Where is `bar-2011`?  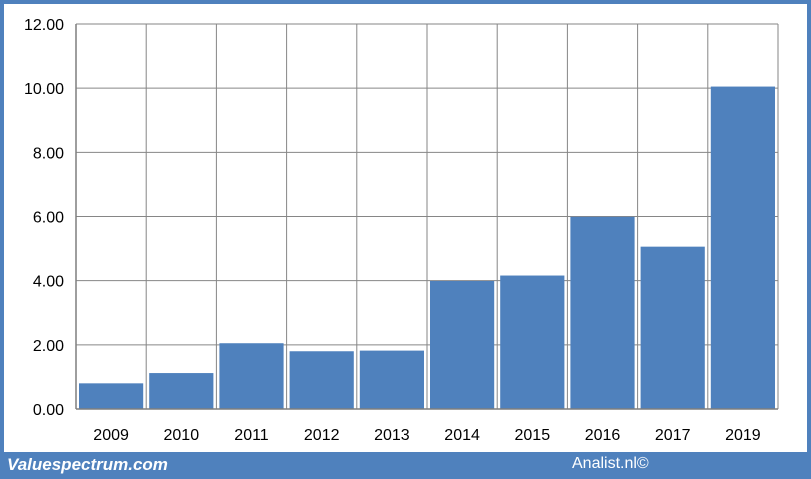
bar-2011 is located at coordinates (251, 376).